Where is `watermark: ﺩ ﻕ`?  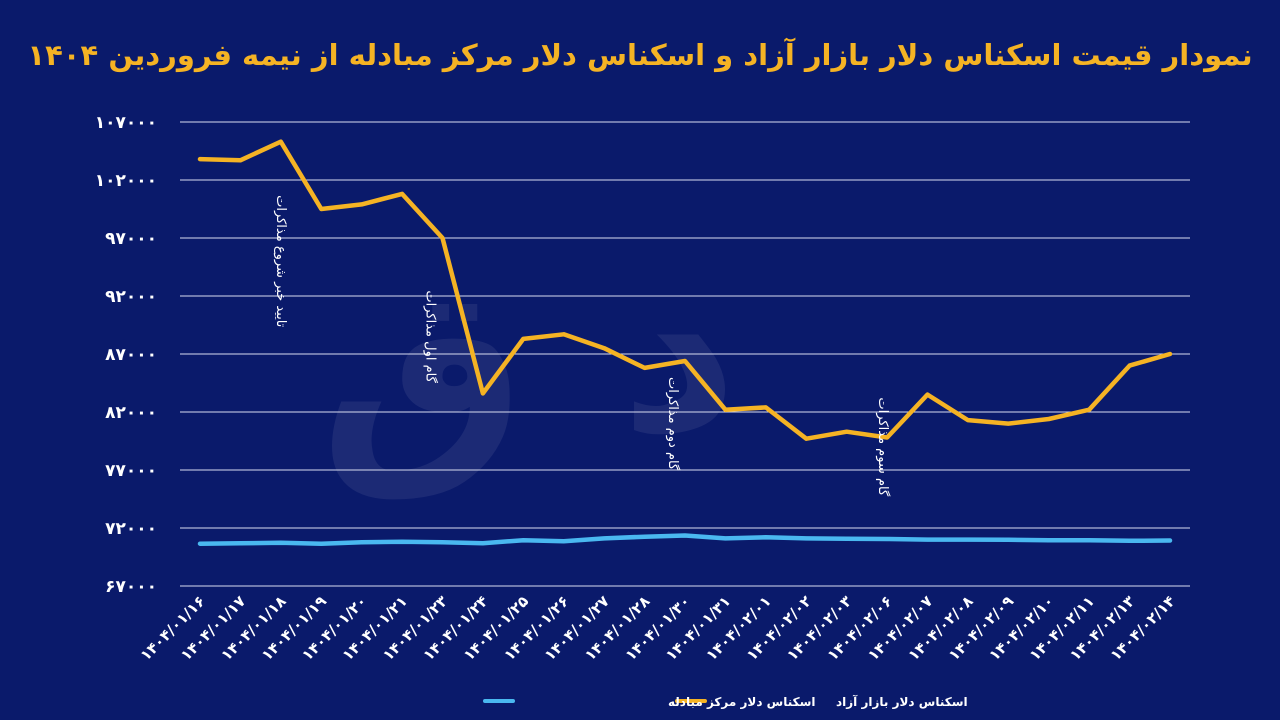 watermark: ﺩ ﻕ is located at coordinates (529, 361).